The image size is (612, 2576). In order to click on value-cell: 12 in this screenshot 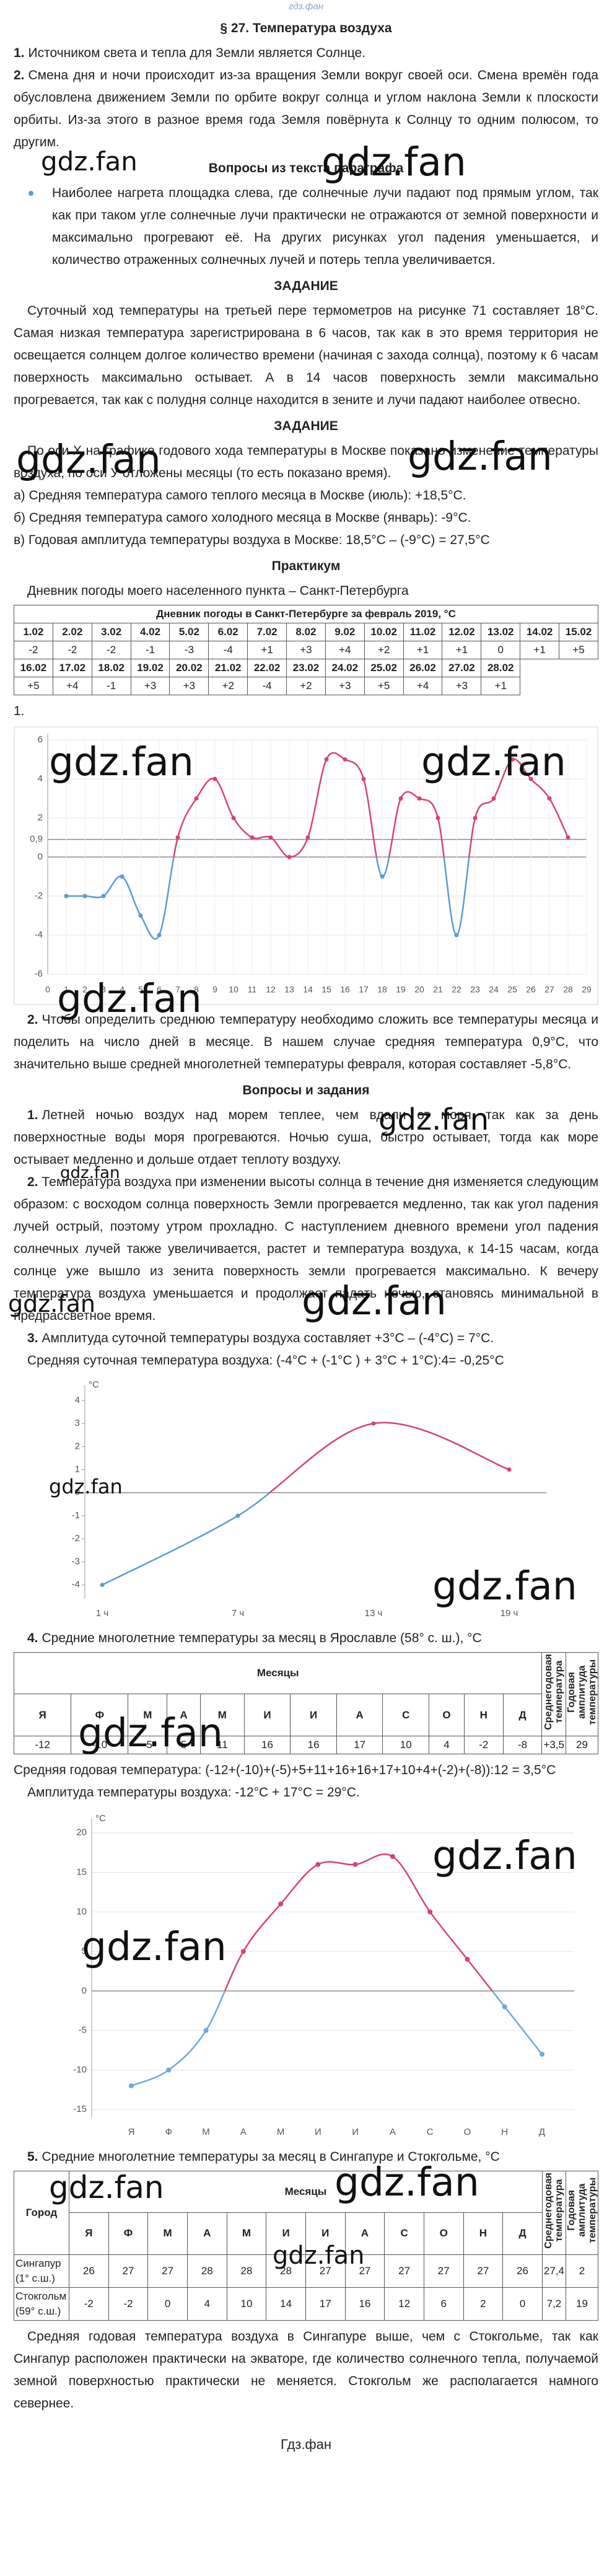, I will do `click(404, 2304)`.